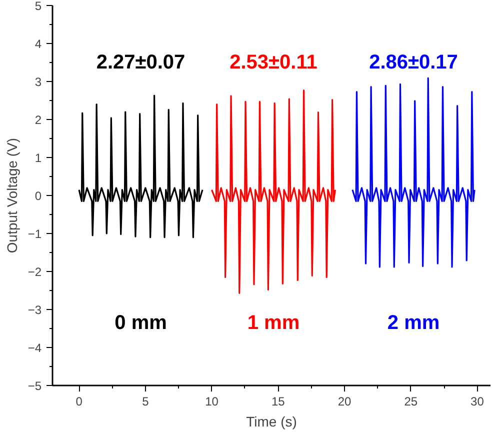  I want to click on y-tick-label: 0, so click(38, 196).